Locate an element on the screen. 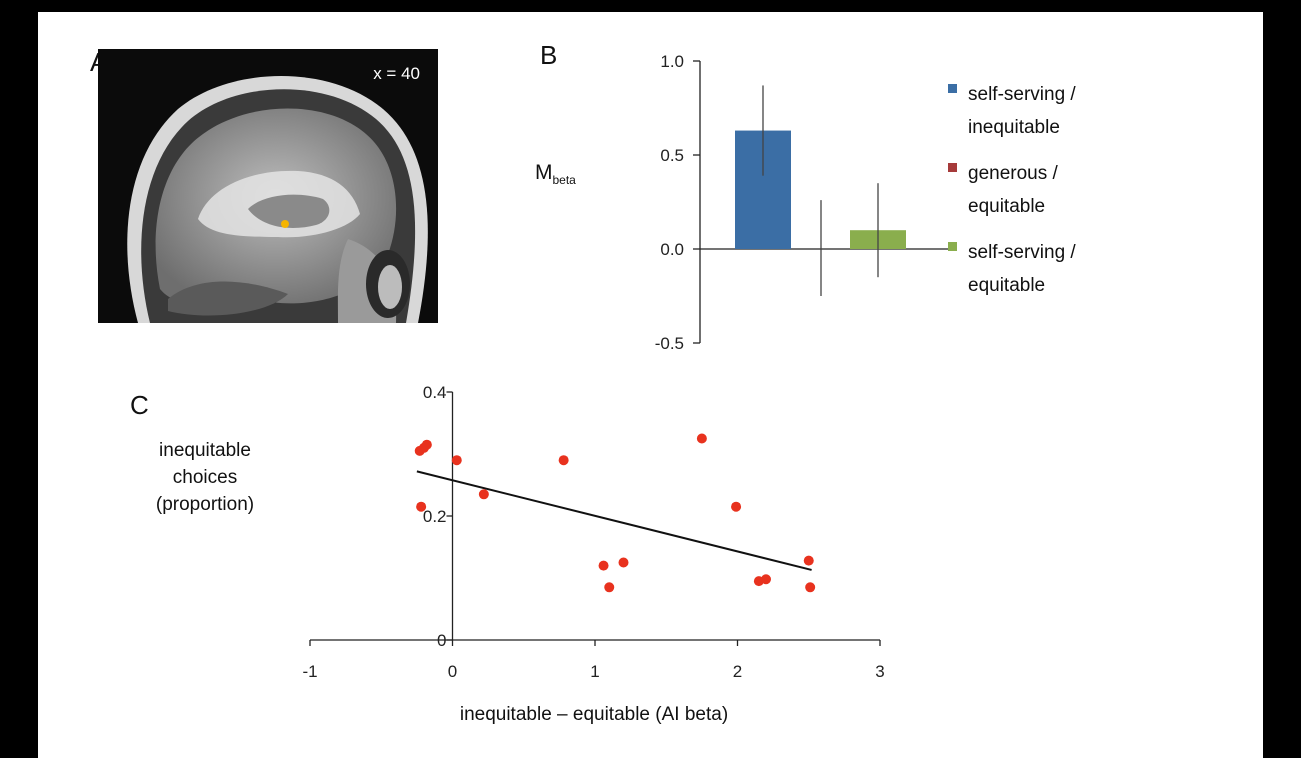 This screenshot has height=758, width=1301. scatter-x-tick-label: 2 is located at coordinates (737, 671).